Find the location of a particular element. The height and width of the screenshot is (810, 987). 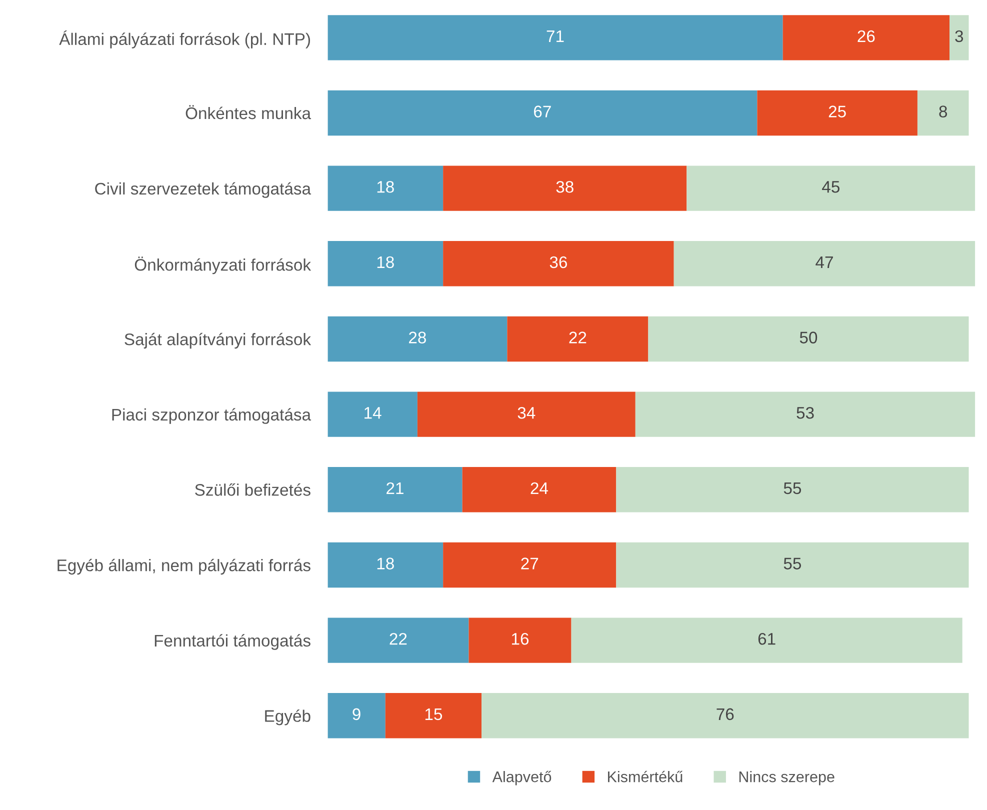

data-label: 71 is located at coordinates (555, 36).